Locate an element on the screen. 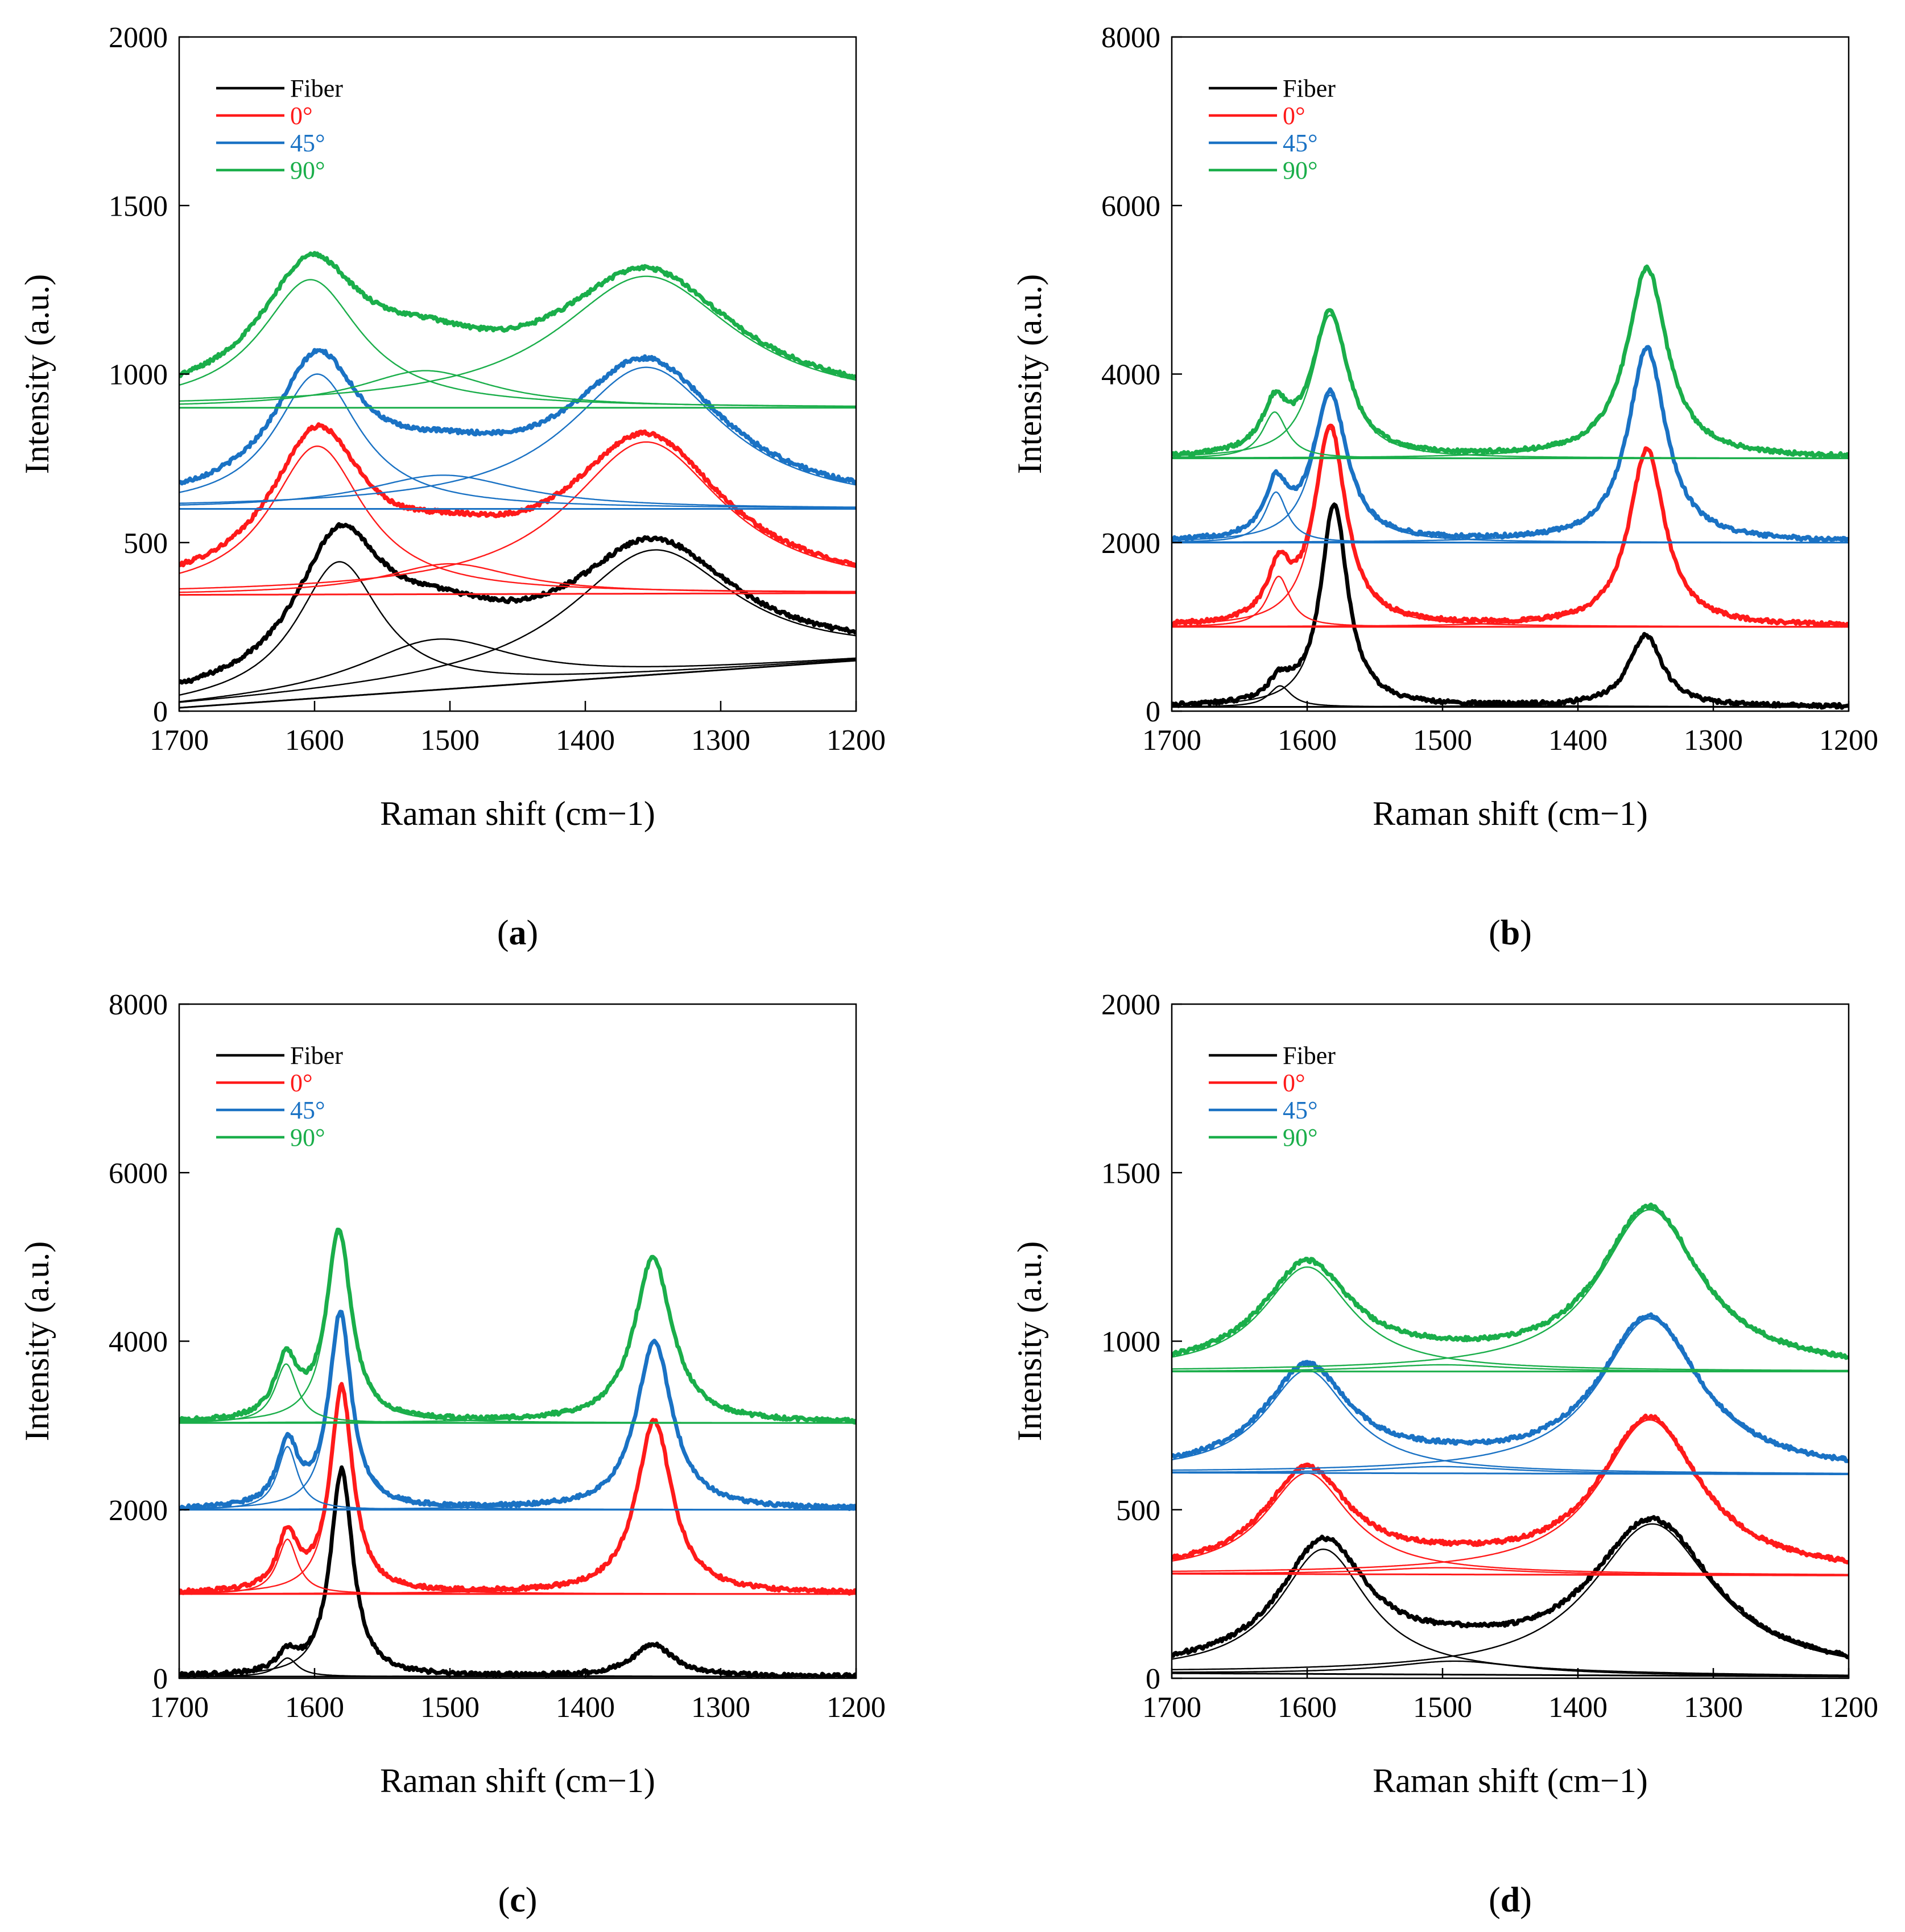 The width and height of the screenshot is (1905, 1932). series-0deg-baseline is located at coordinates (517, 594).